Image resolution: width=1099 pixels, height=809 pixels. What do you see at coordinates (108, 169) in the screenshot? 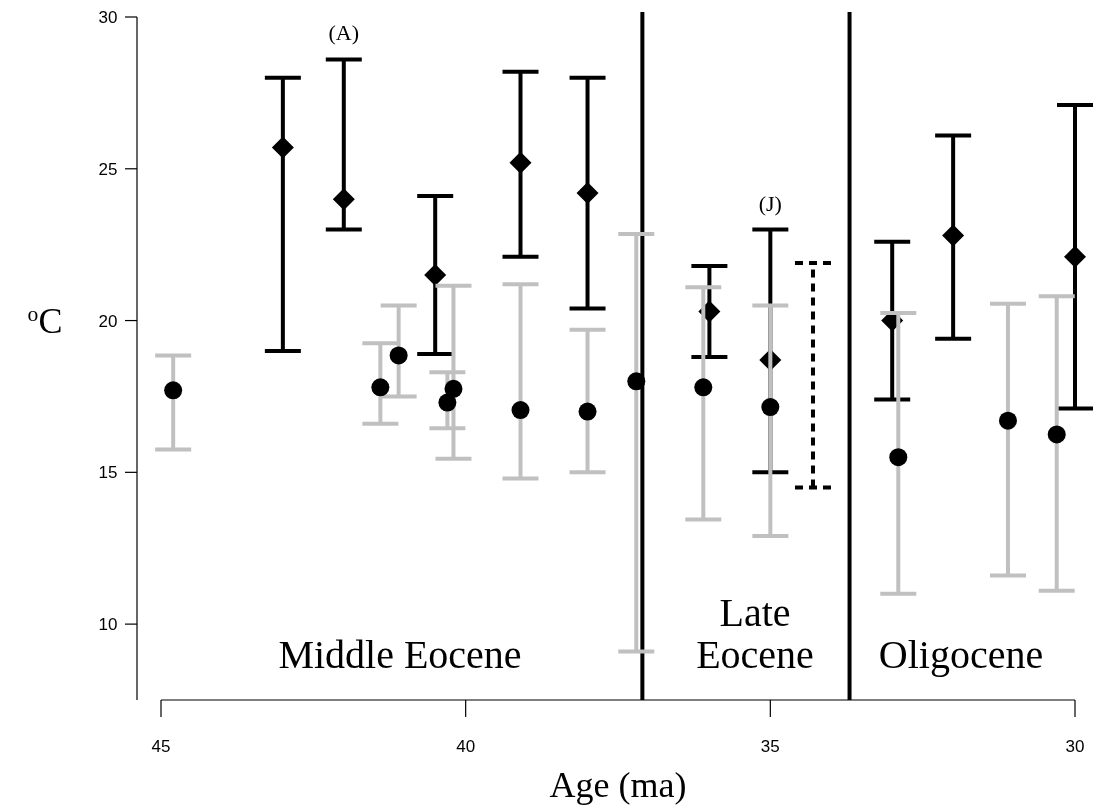
I see `y-tick-label: 25` at bounding box center [108, 169].